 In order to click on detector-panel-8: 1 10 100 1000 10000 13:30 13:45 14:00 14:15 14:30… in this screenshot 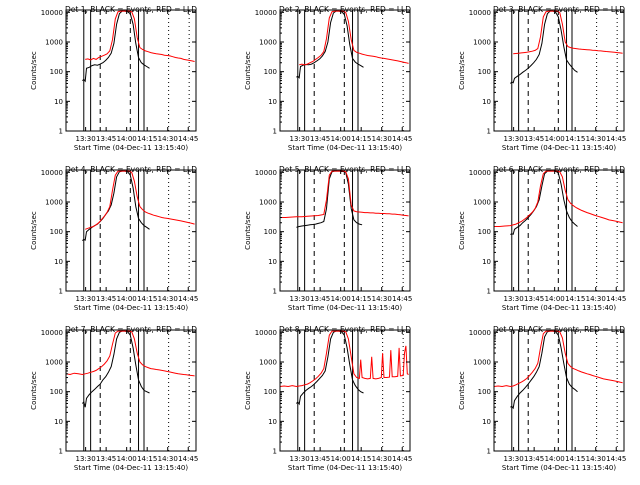, I will do `click(328, 398)`.